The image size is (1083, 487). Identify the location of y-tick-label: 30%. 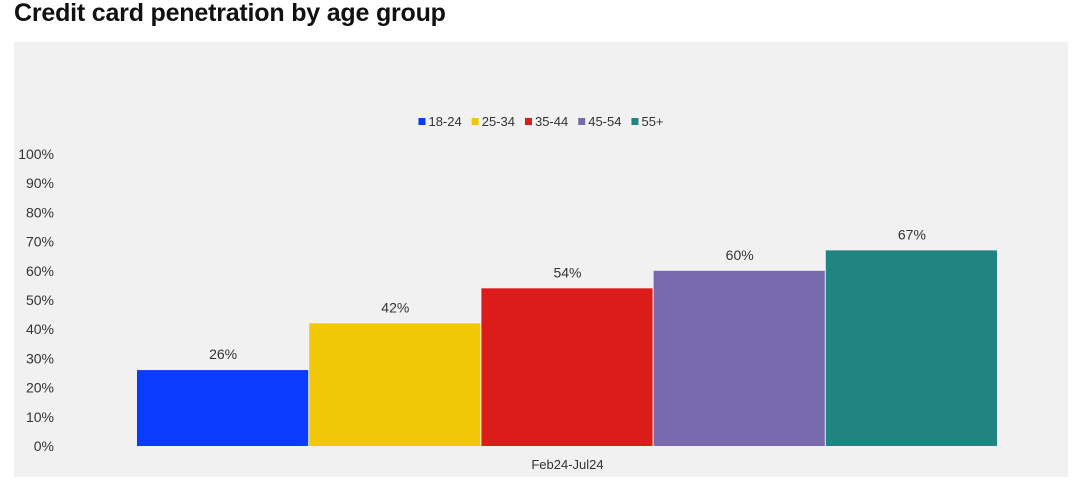
(40, 358).